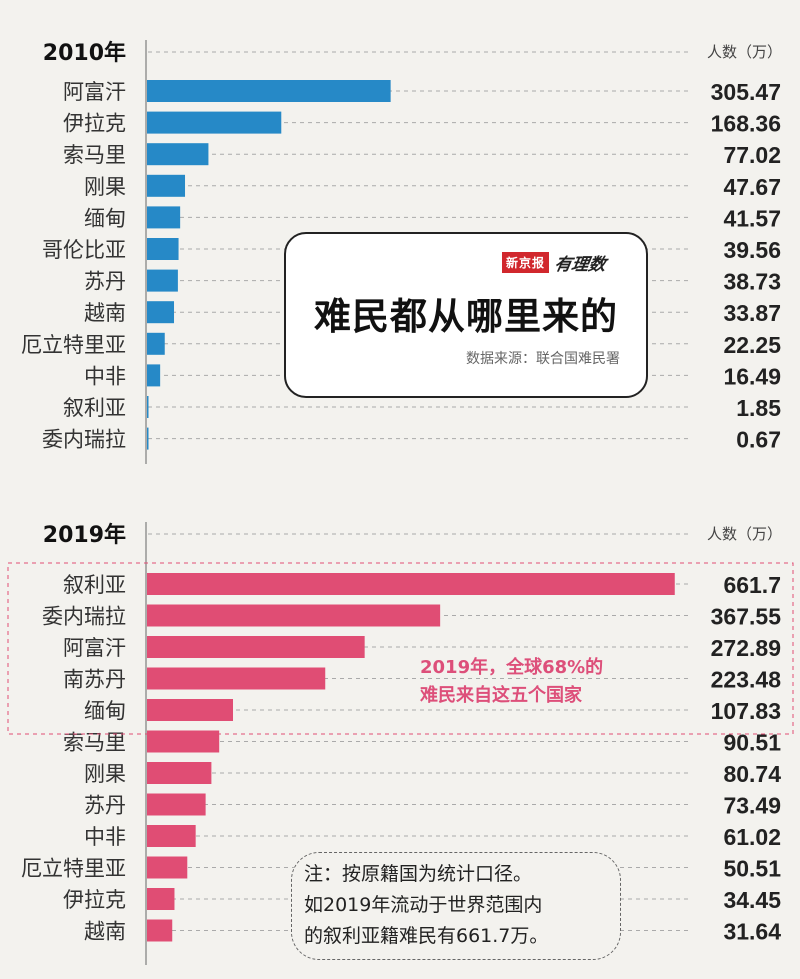 The width and height of the screenshot is (800, 979). I want to click on category-label-7: 越南, so click(105, 313).